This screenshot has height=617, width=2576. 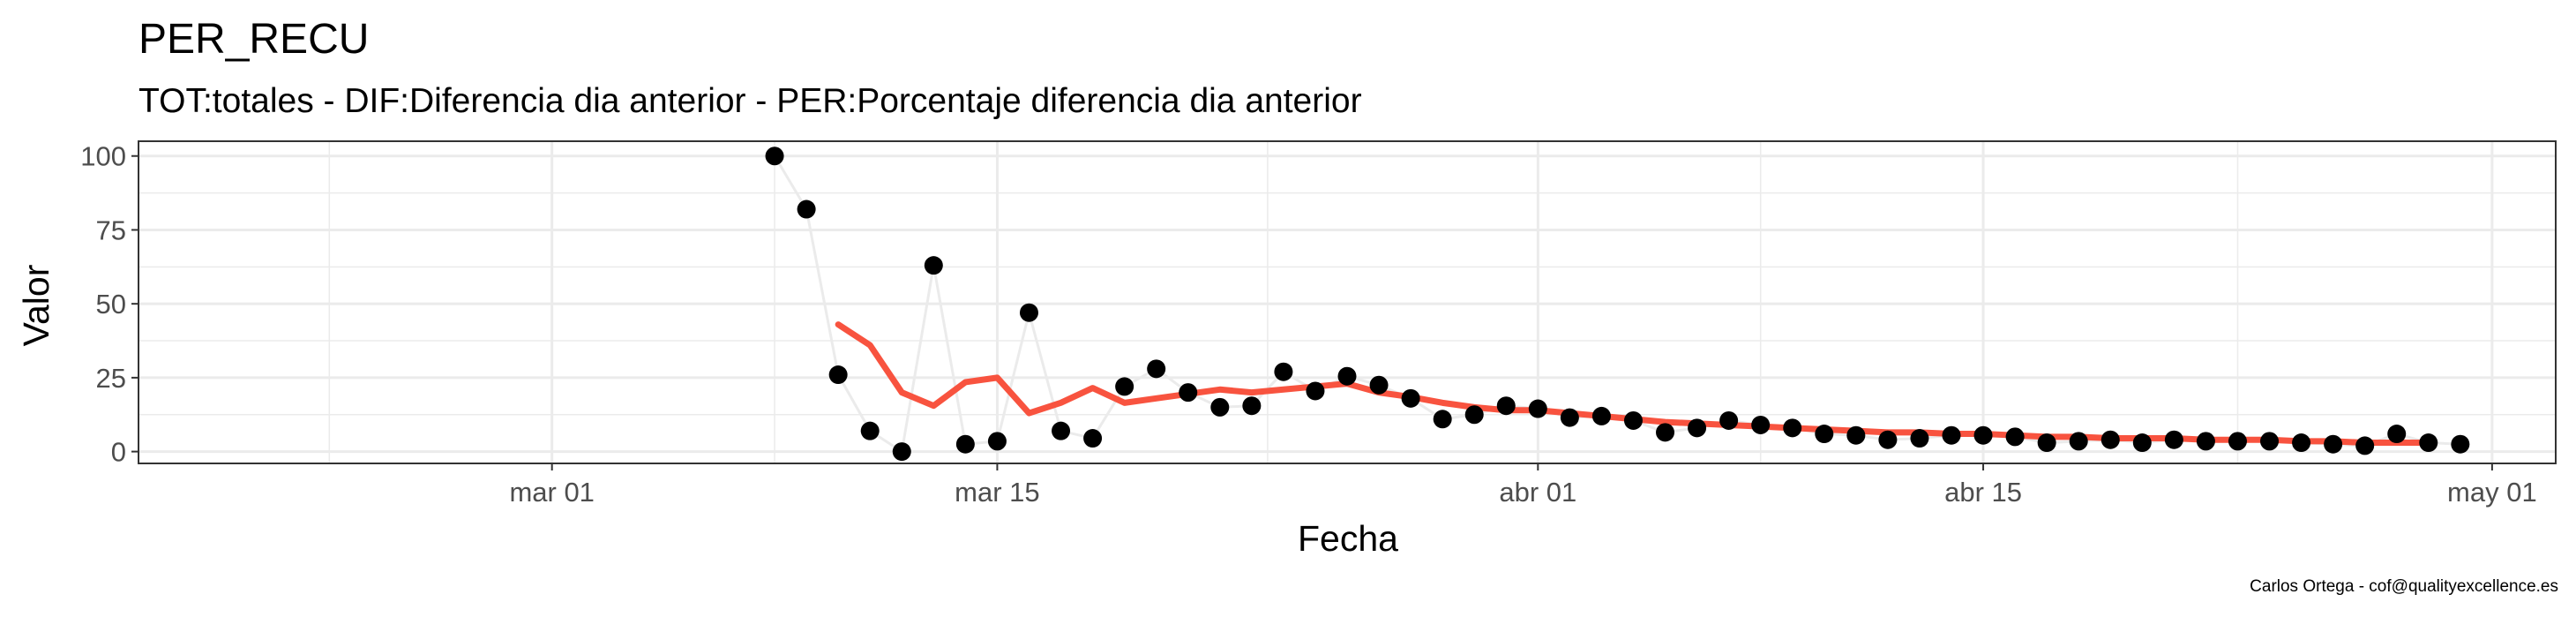 What do you see at coordinates (551, 492) in the screenshot?
I see `x-tick-label: mar 01` at bounding box center [551, 492].